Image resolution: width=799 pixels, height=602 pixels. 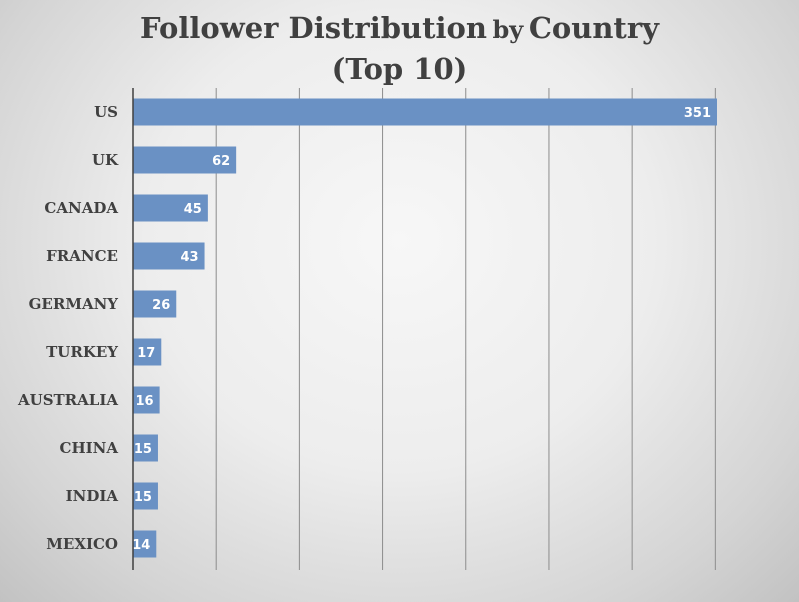 What do you see at coordinates (313, 28) in the screenshot?
I see `title-main: Follower Distribution` at bounding box center [313, 28].